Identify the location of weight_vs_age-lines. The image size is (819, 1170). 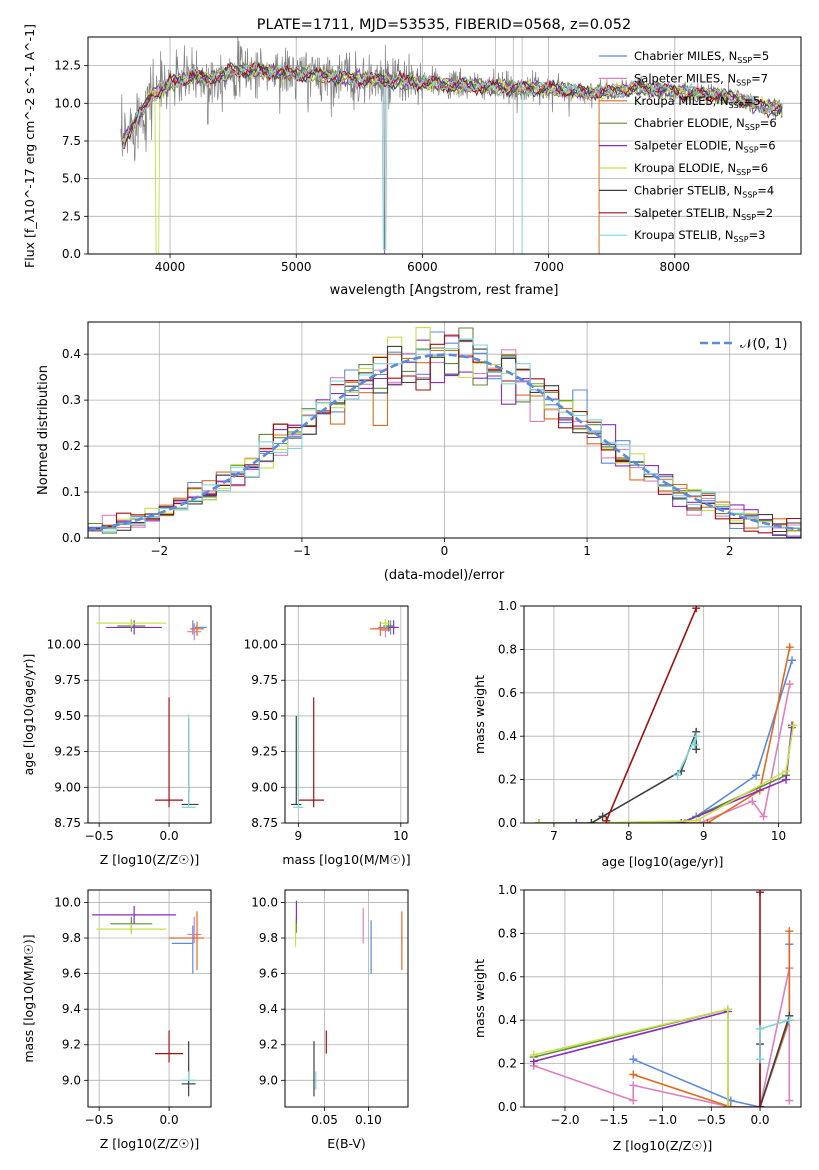
(666, 714).